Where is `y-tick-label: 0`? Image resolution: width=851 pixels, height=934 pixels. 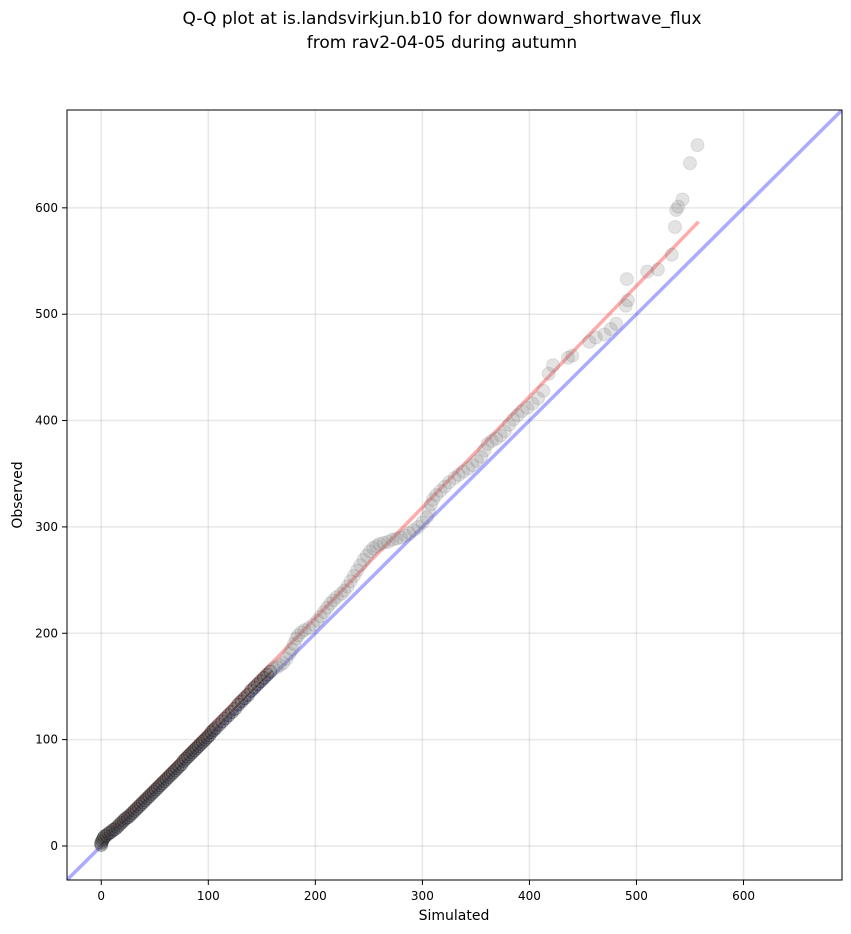 y-tick-label: 0 is located at coordinates (54, 846).